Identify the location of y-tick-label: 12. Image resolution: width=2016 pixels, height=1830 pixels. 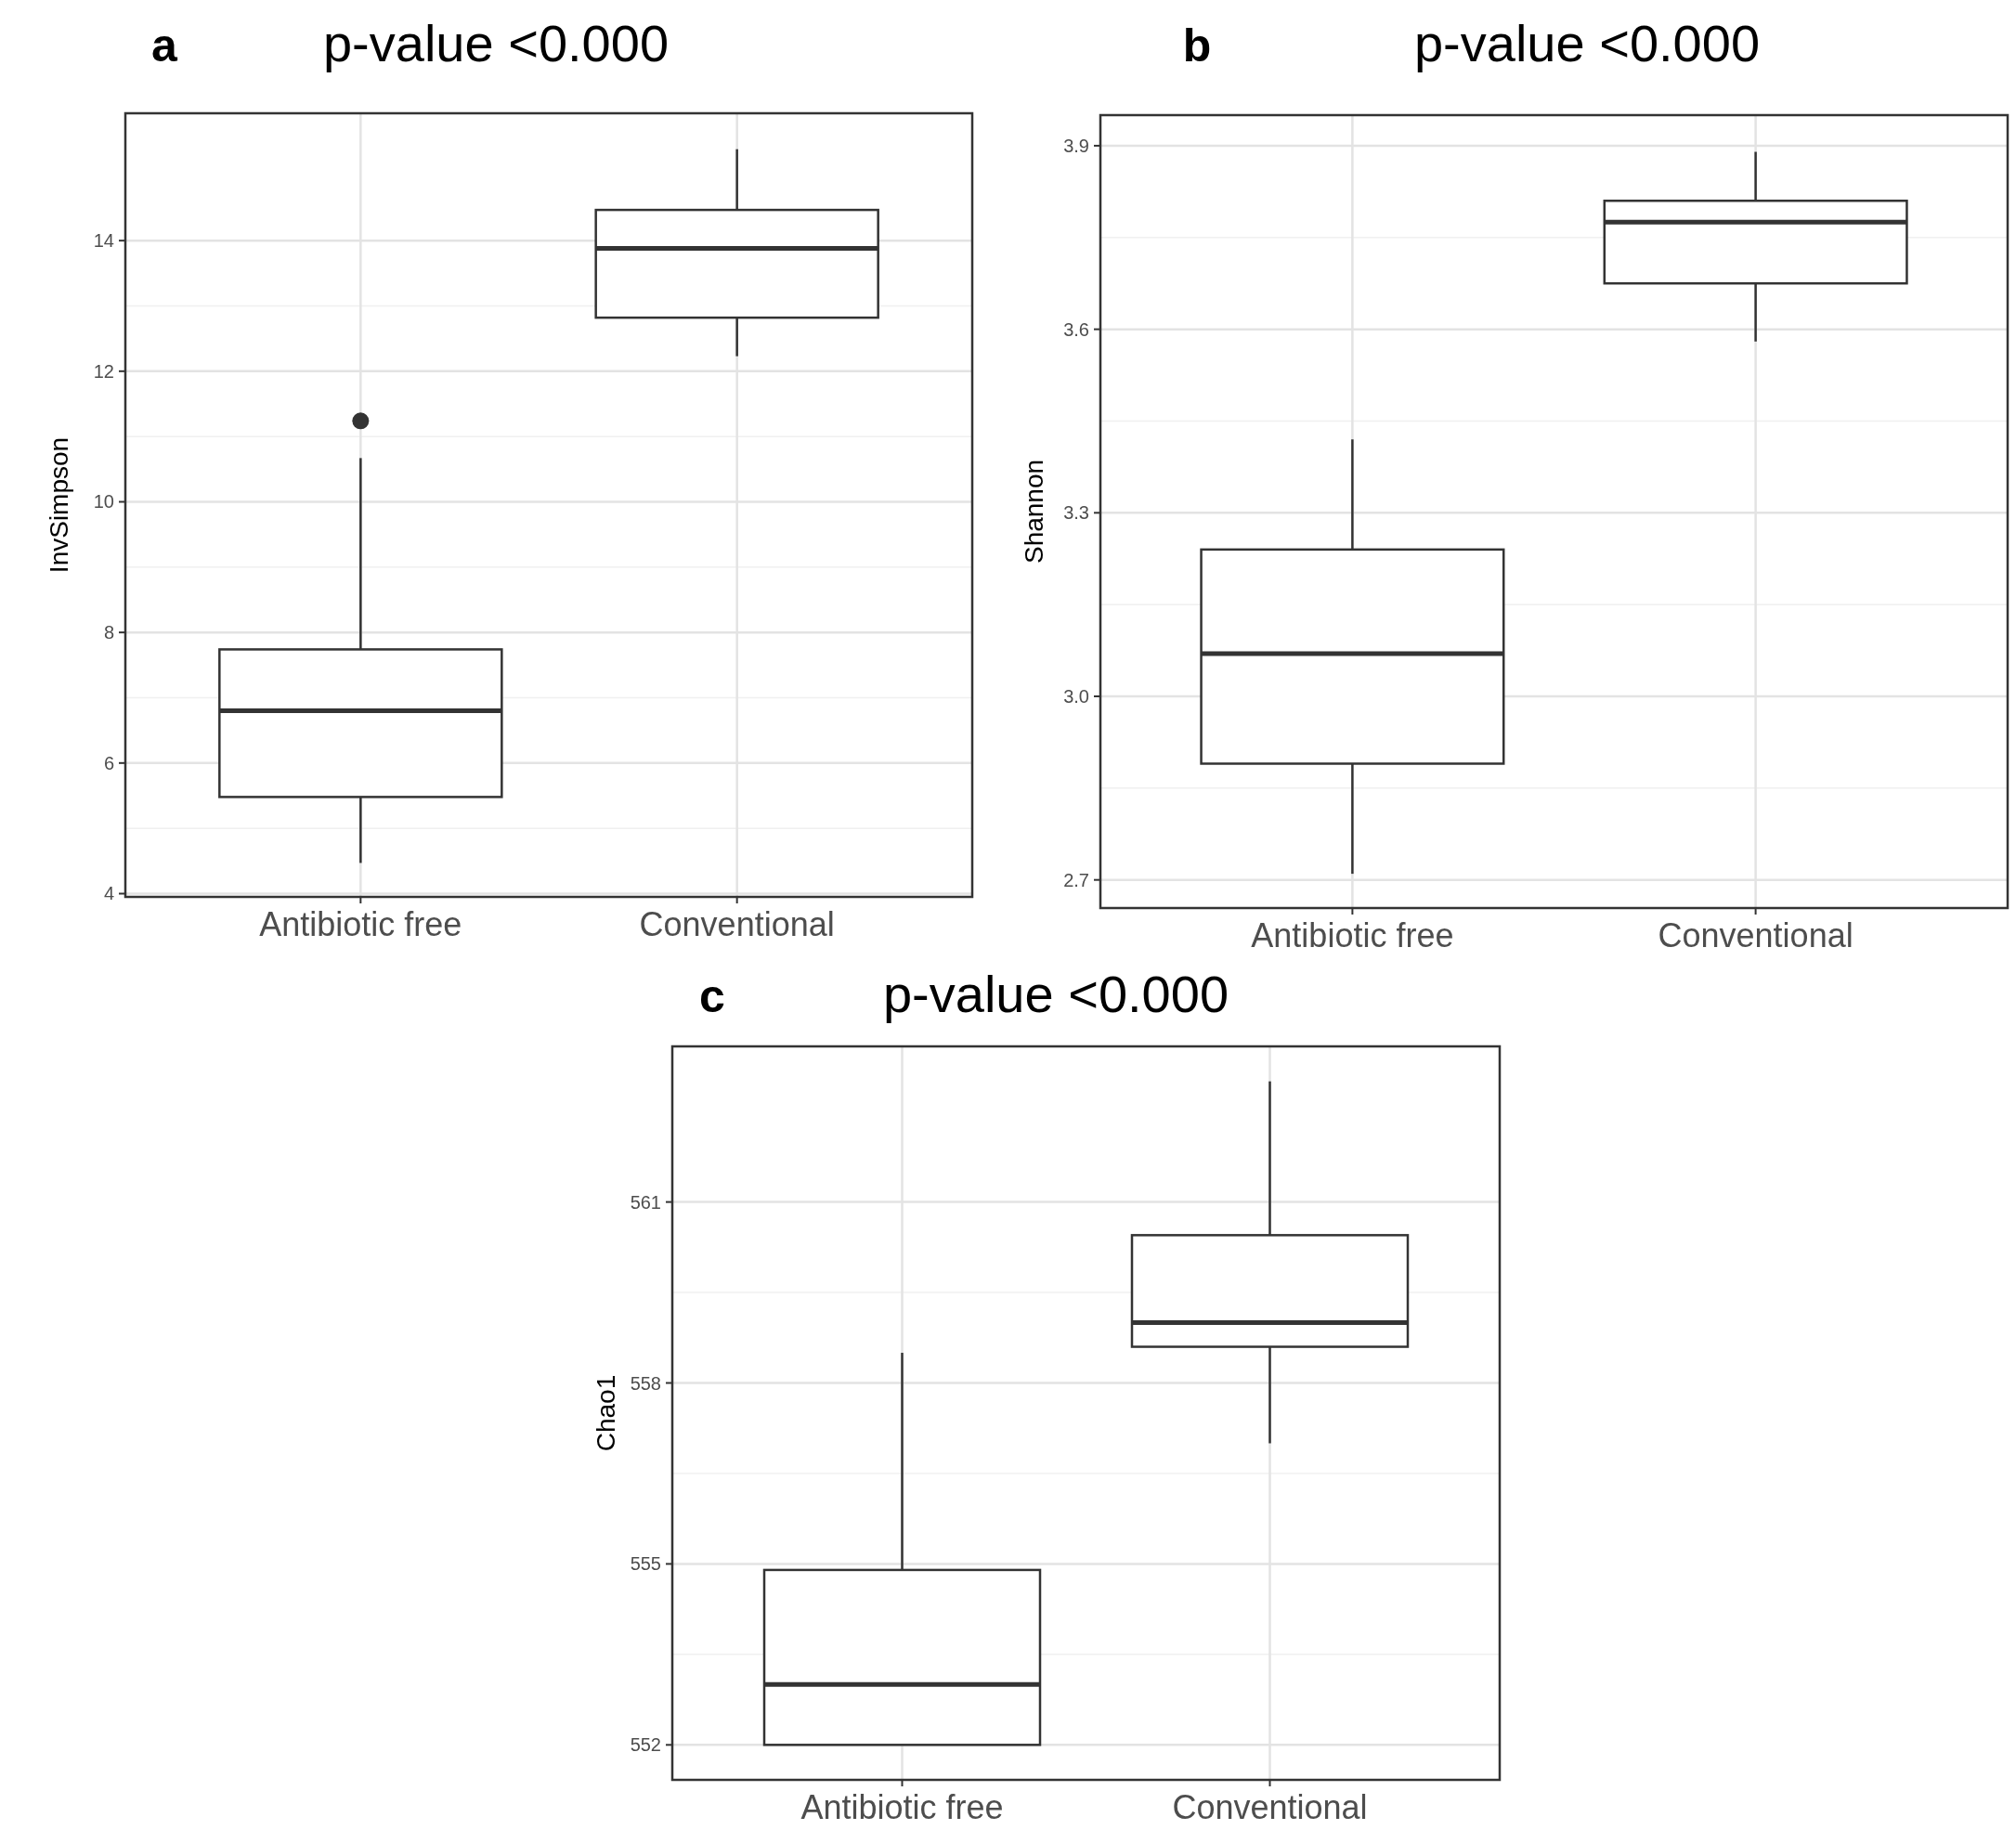
(104, 371).